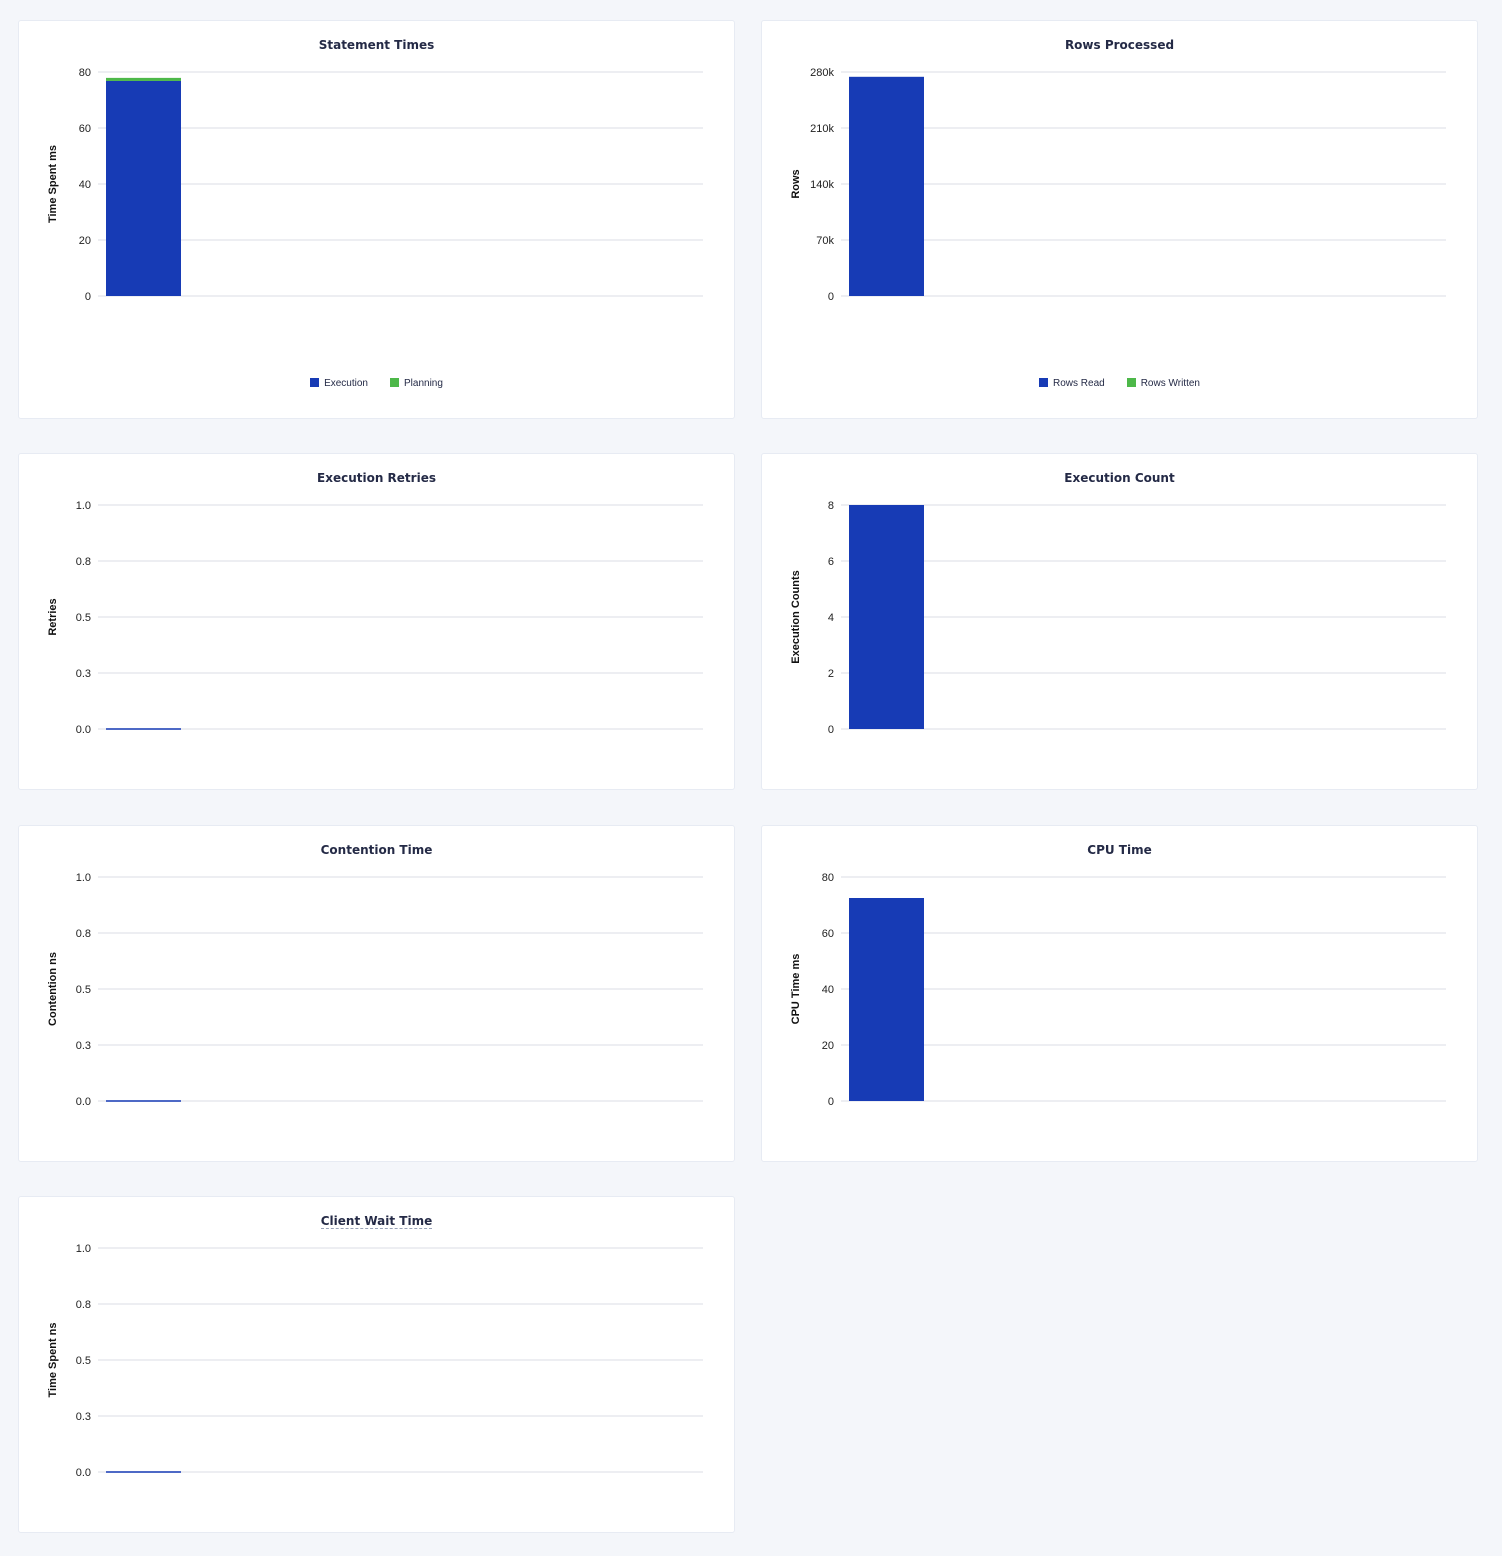 The height and width of the screenshot is (1556, 1502). Describe the element at coordinates (822, 73) in the screenshot. I see `y-tick-label: 280k` at that location.